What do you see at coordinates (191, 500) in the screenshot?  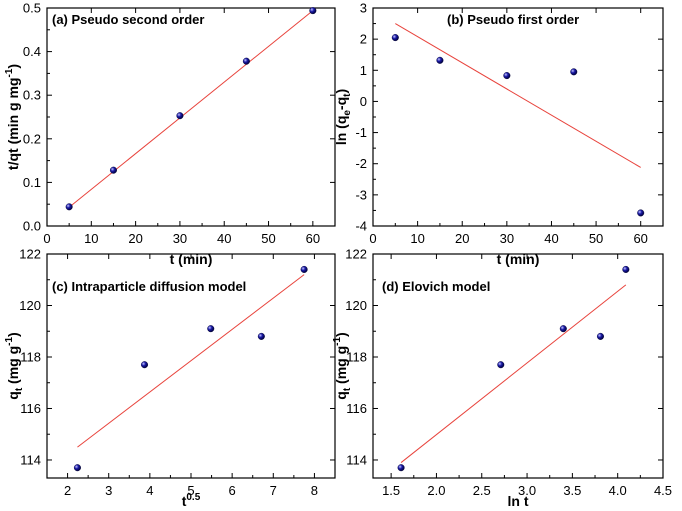 I see `x-axis-label: t0.5` at bounding box center [191, 500].